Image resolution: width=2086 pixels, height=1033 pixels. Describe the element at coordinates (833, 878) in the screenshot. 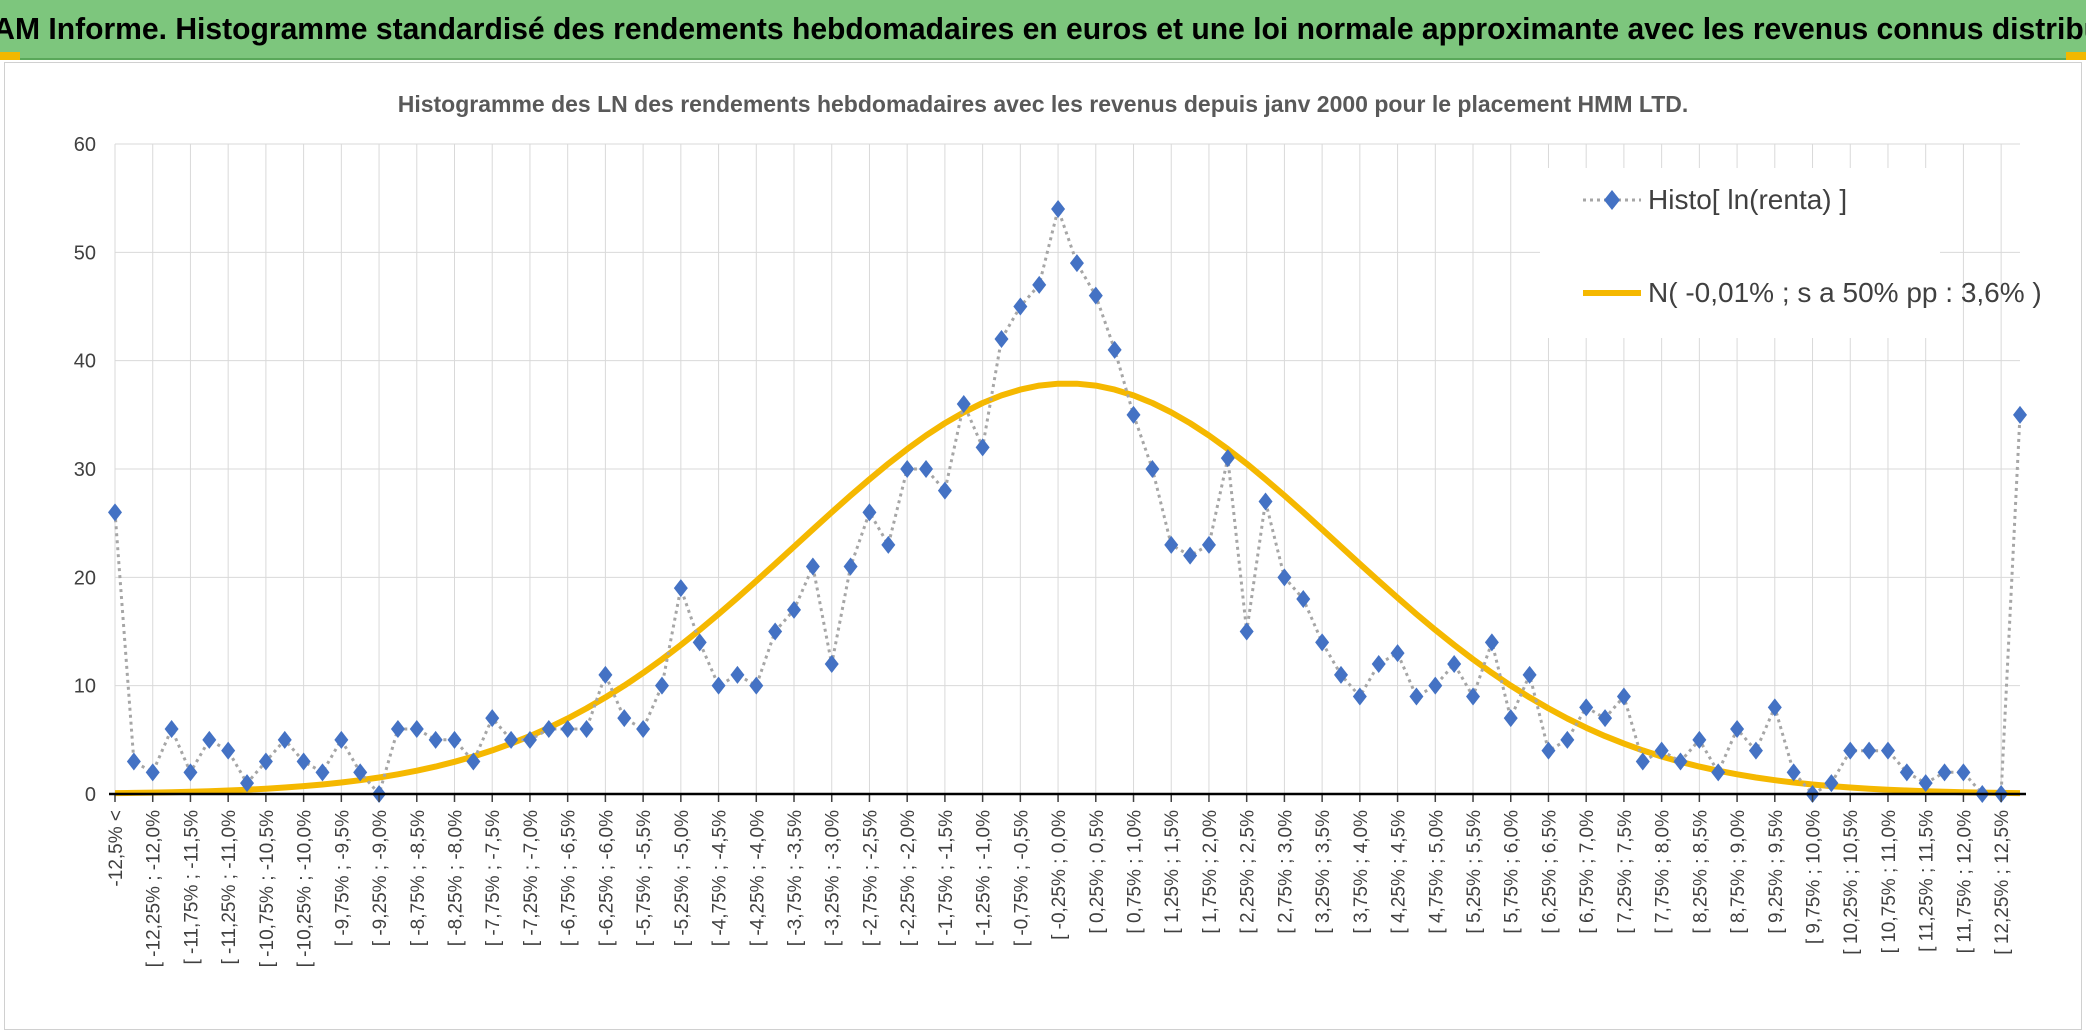

I see `x-tick-label: [ -3,25% ; -3,0%` at that location.